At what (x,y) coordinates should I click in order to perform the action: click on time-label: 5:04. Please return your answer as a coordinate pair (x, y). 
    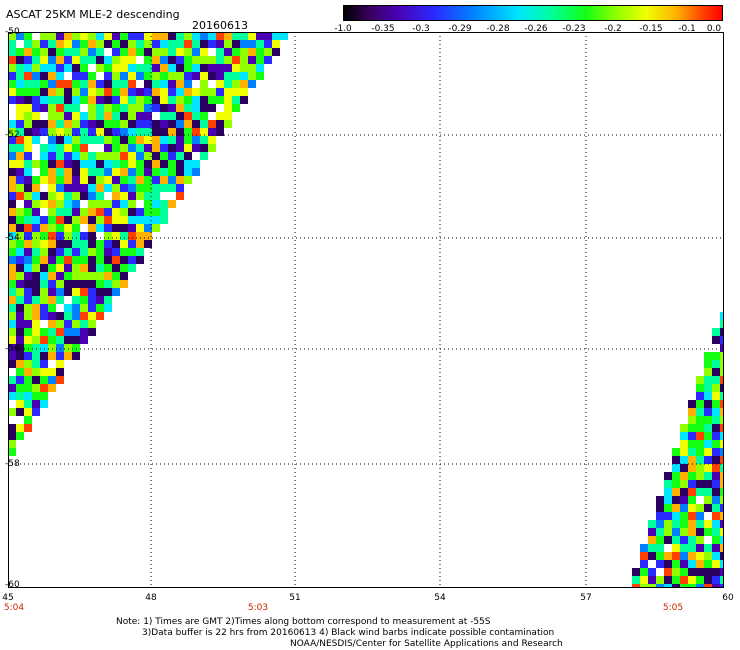
    Looking at the image, I should click on (14, 608).